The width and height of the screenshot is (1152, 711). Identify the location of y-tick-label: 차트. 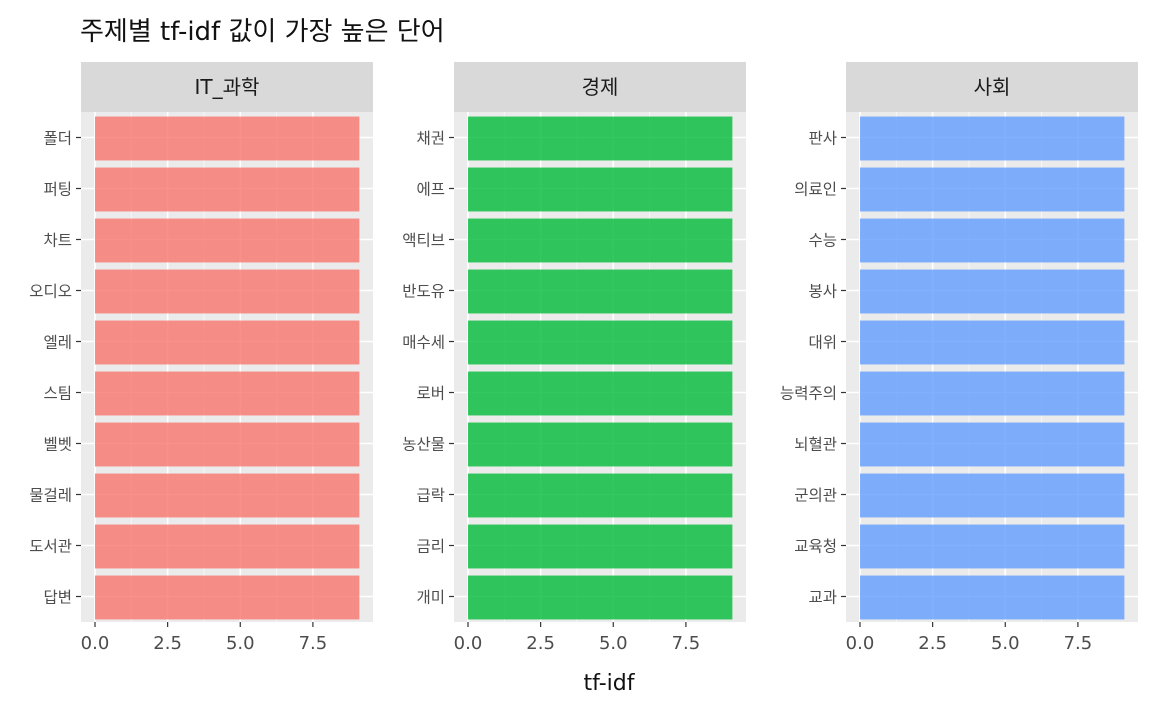
(57, 241).